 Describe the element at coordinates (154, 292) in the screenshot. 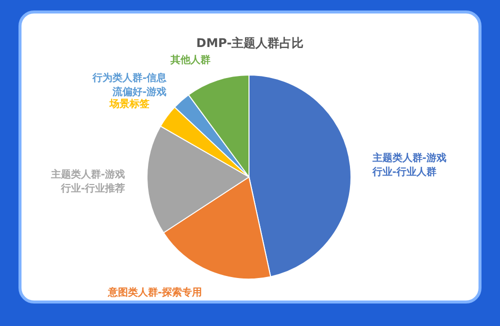

I see `slice-label: 意图类人群-探索专用` at that location.